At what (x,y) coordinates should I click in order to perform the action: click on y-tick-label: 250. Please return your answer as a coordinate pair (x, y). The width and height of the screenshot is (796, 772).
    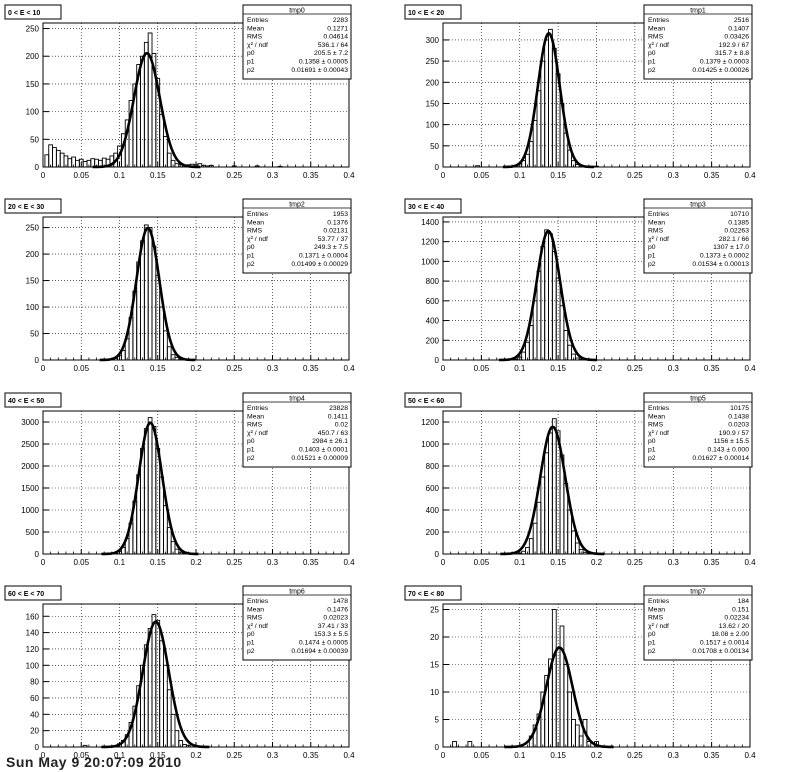
    Looking at the image, I should click on (33, 228).